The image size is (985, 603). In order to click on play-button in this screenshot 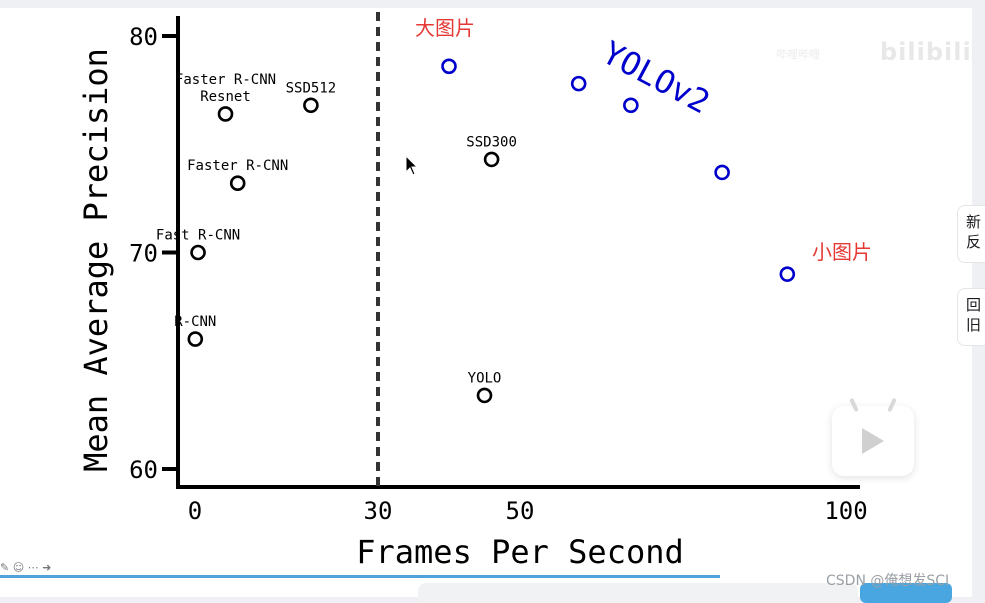, I will do `click(873, 436)`.